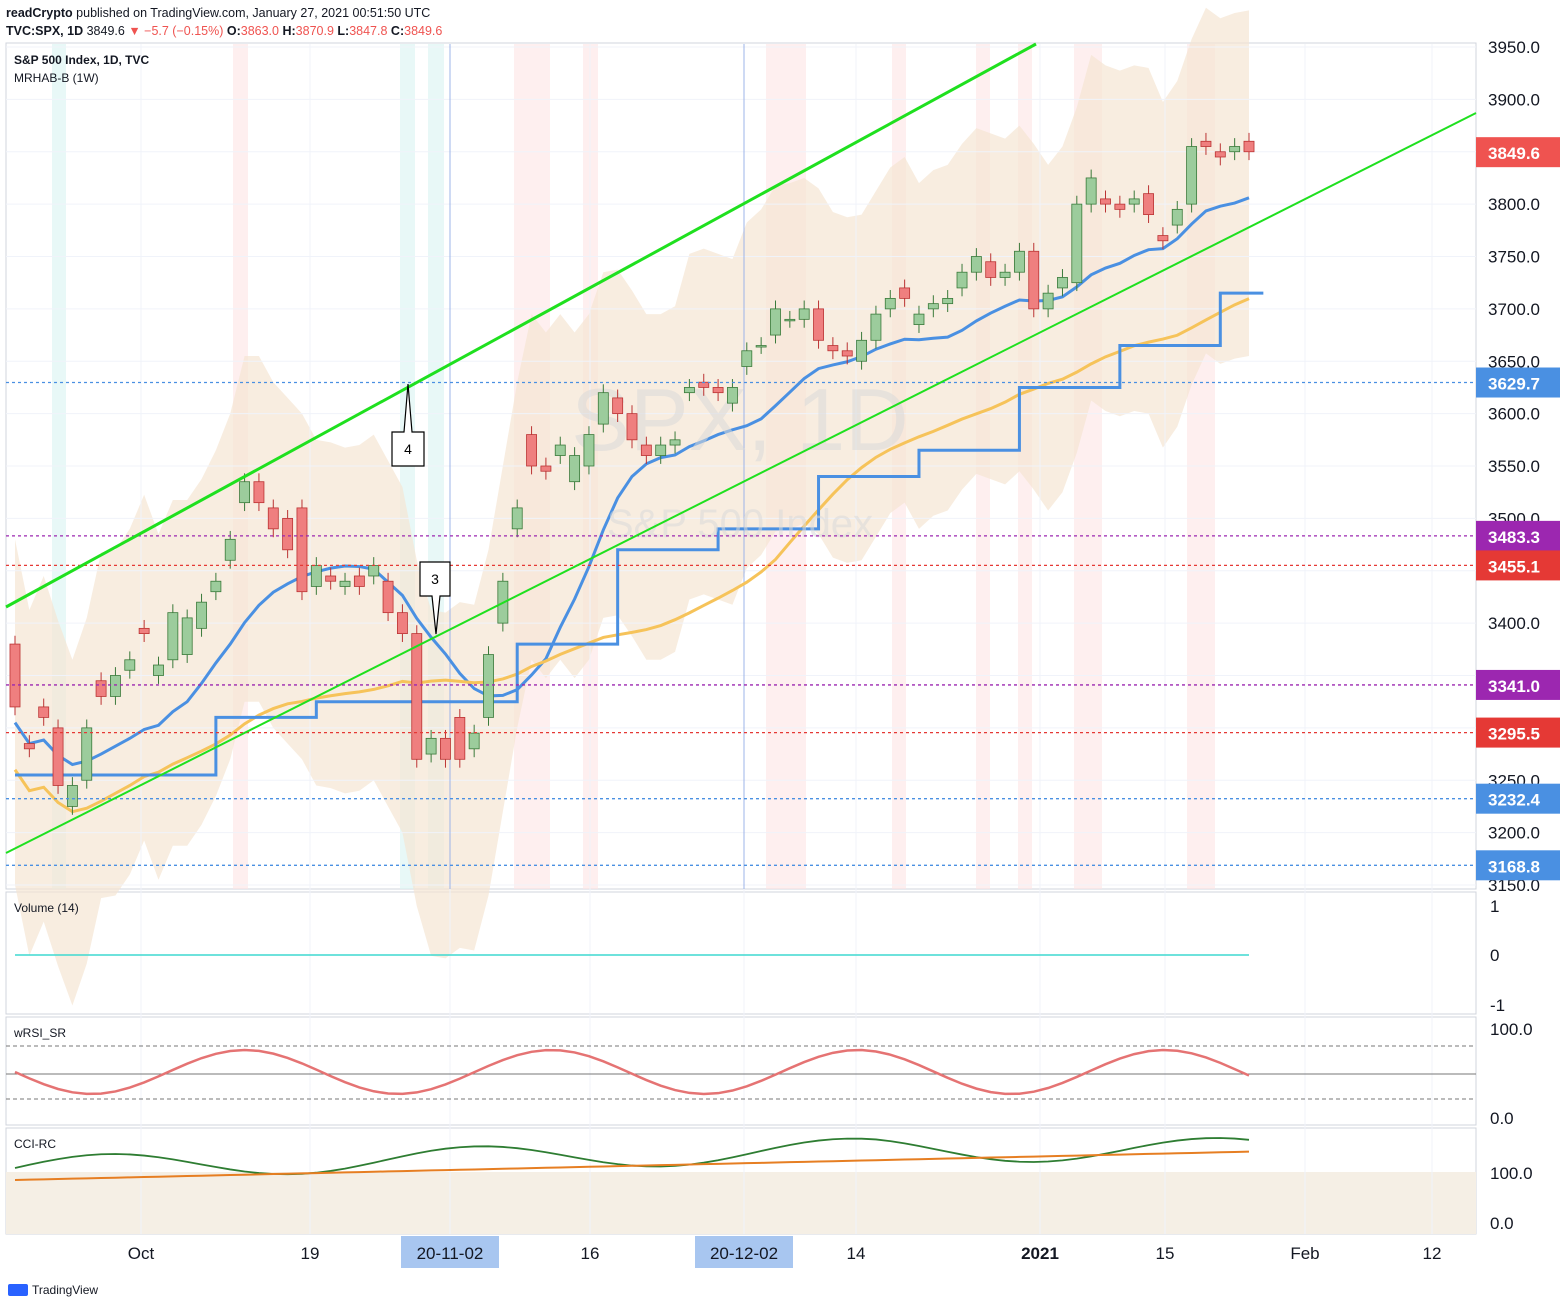 The image size is (1568, 1311). What do you see at coordinates (740, 524) in the screenshot?
I see `watermark-name: S&P 500 Index` at bounding box center [740, 524].